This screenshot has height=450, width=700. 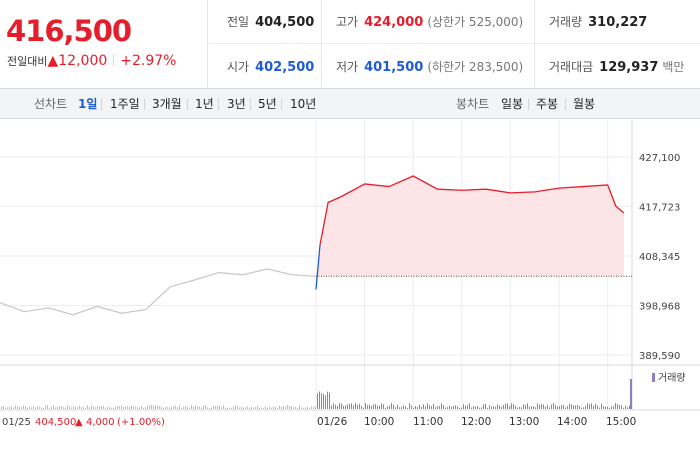 What do you see at coordinates (669, 378) in the screenshot?
I see `chart-legend: 거래량` at bounding box center [669, 378].